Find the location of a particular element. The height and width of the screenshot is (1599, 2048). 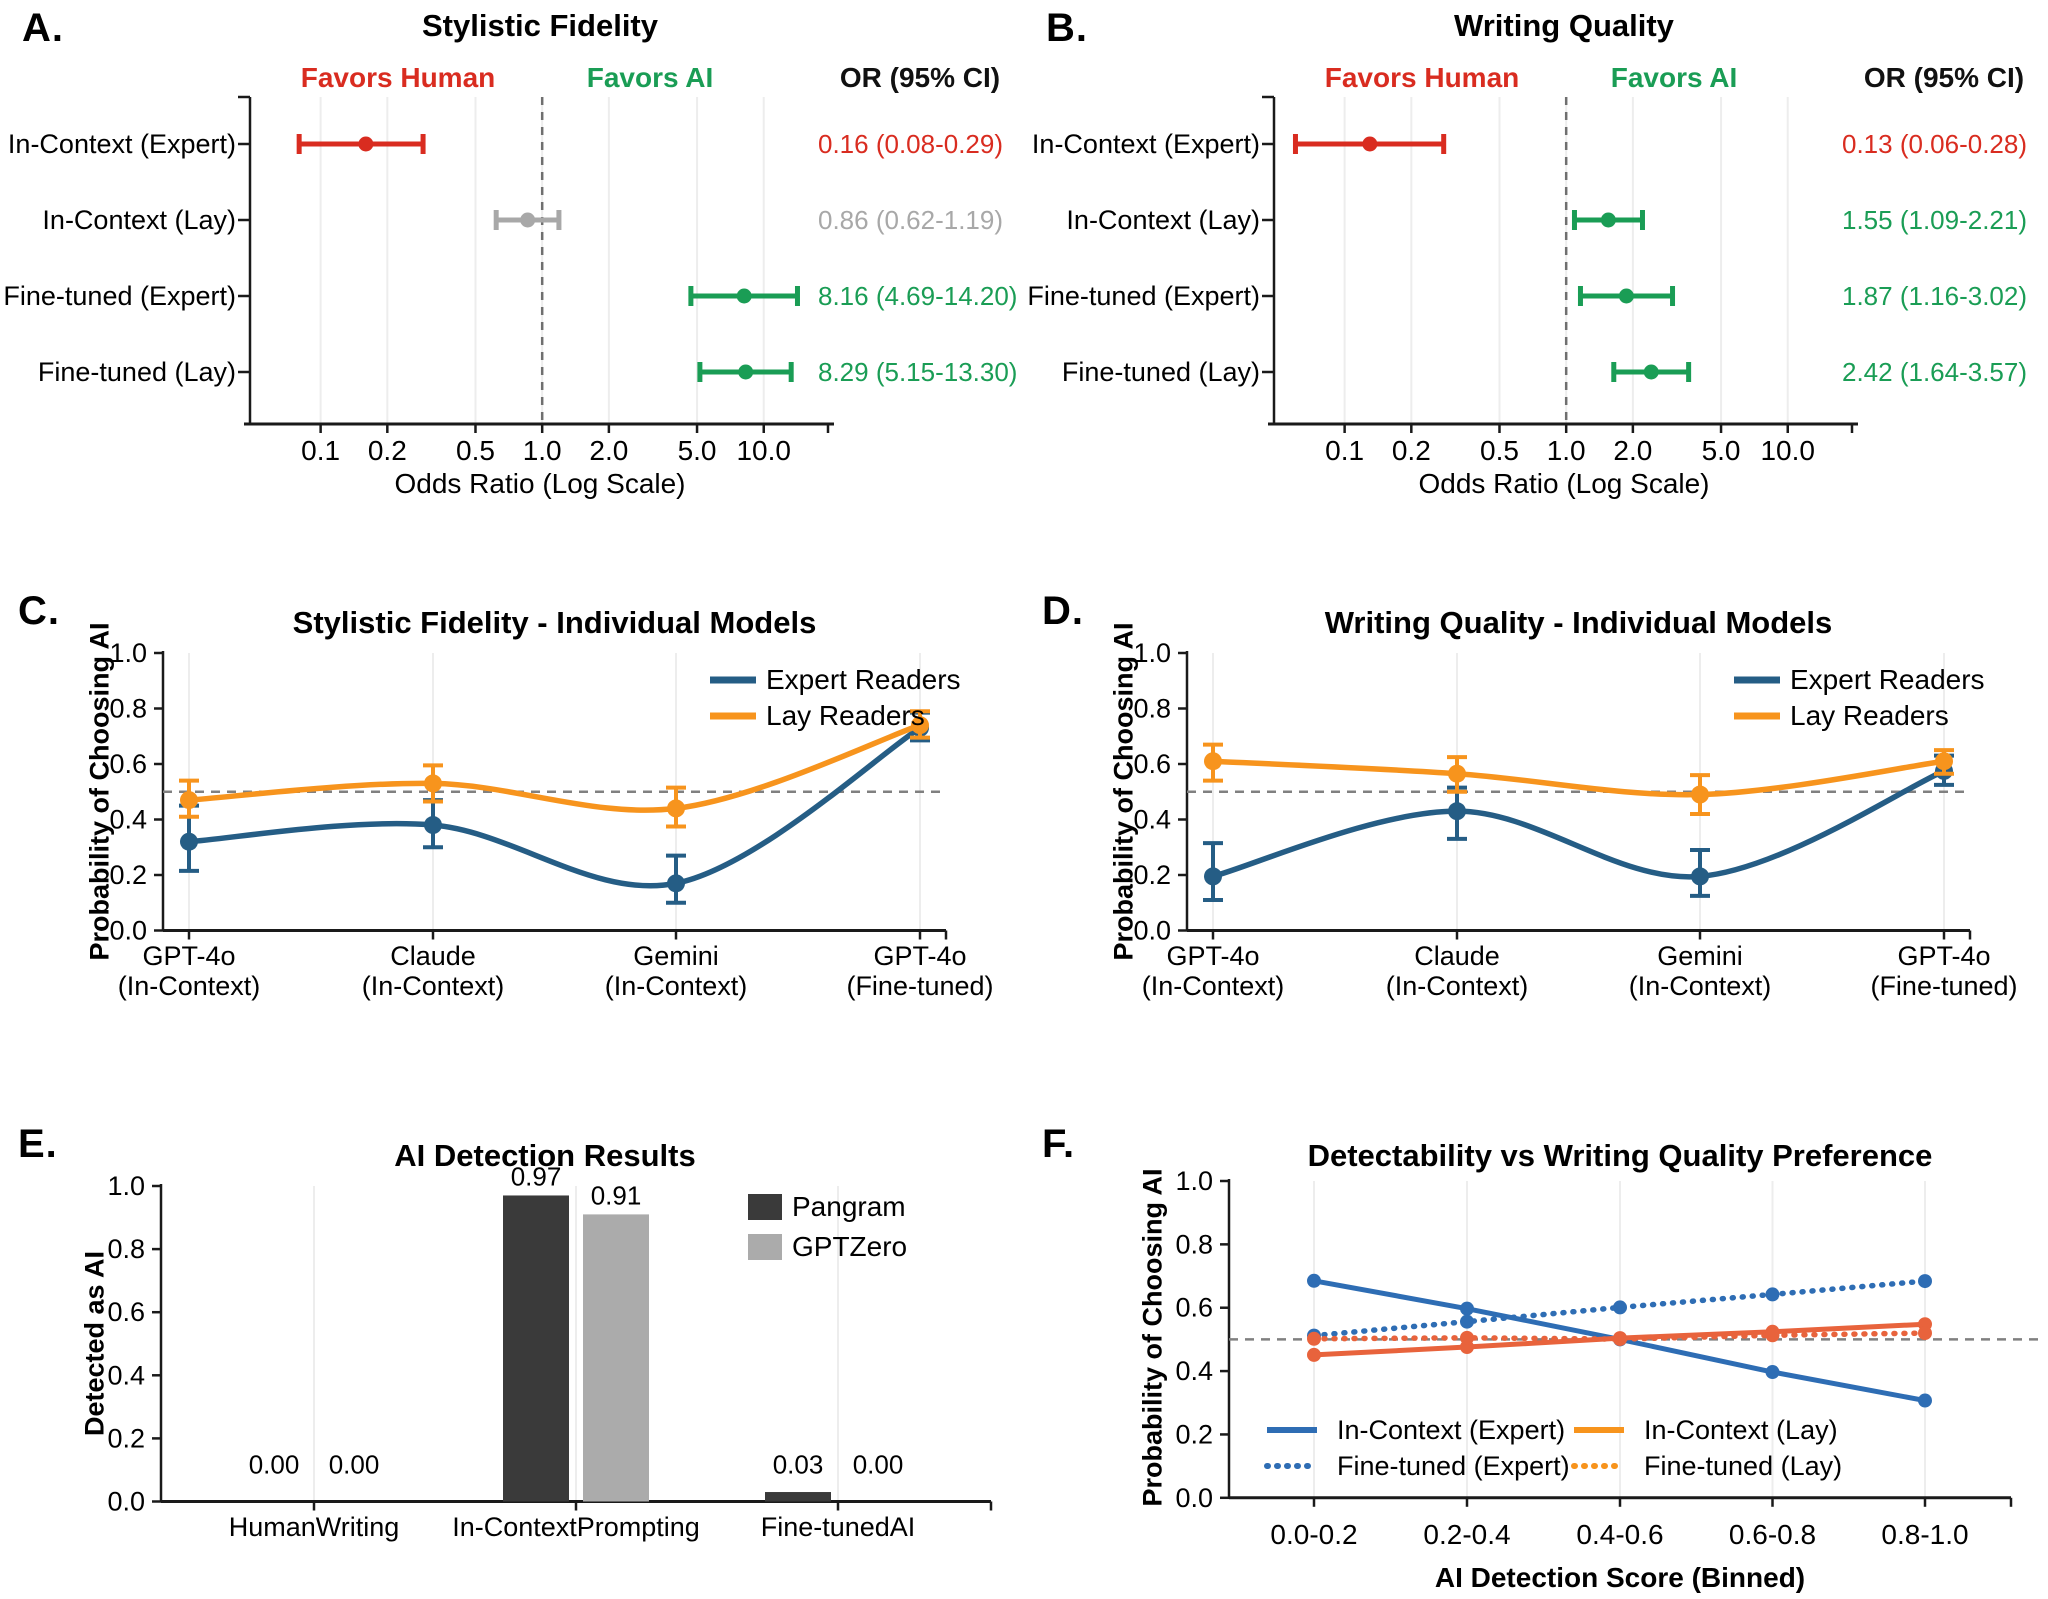

svg-text: 1.55 (1.09-2.21) is located at coordinates (1934, 220).